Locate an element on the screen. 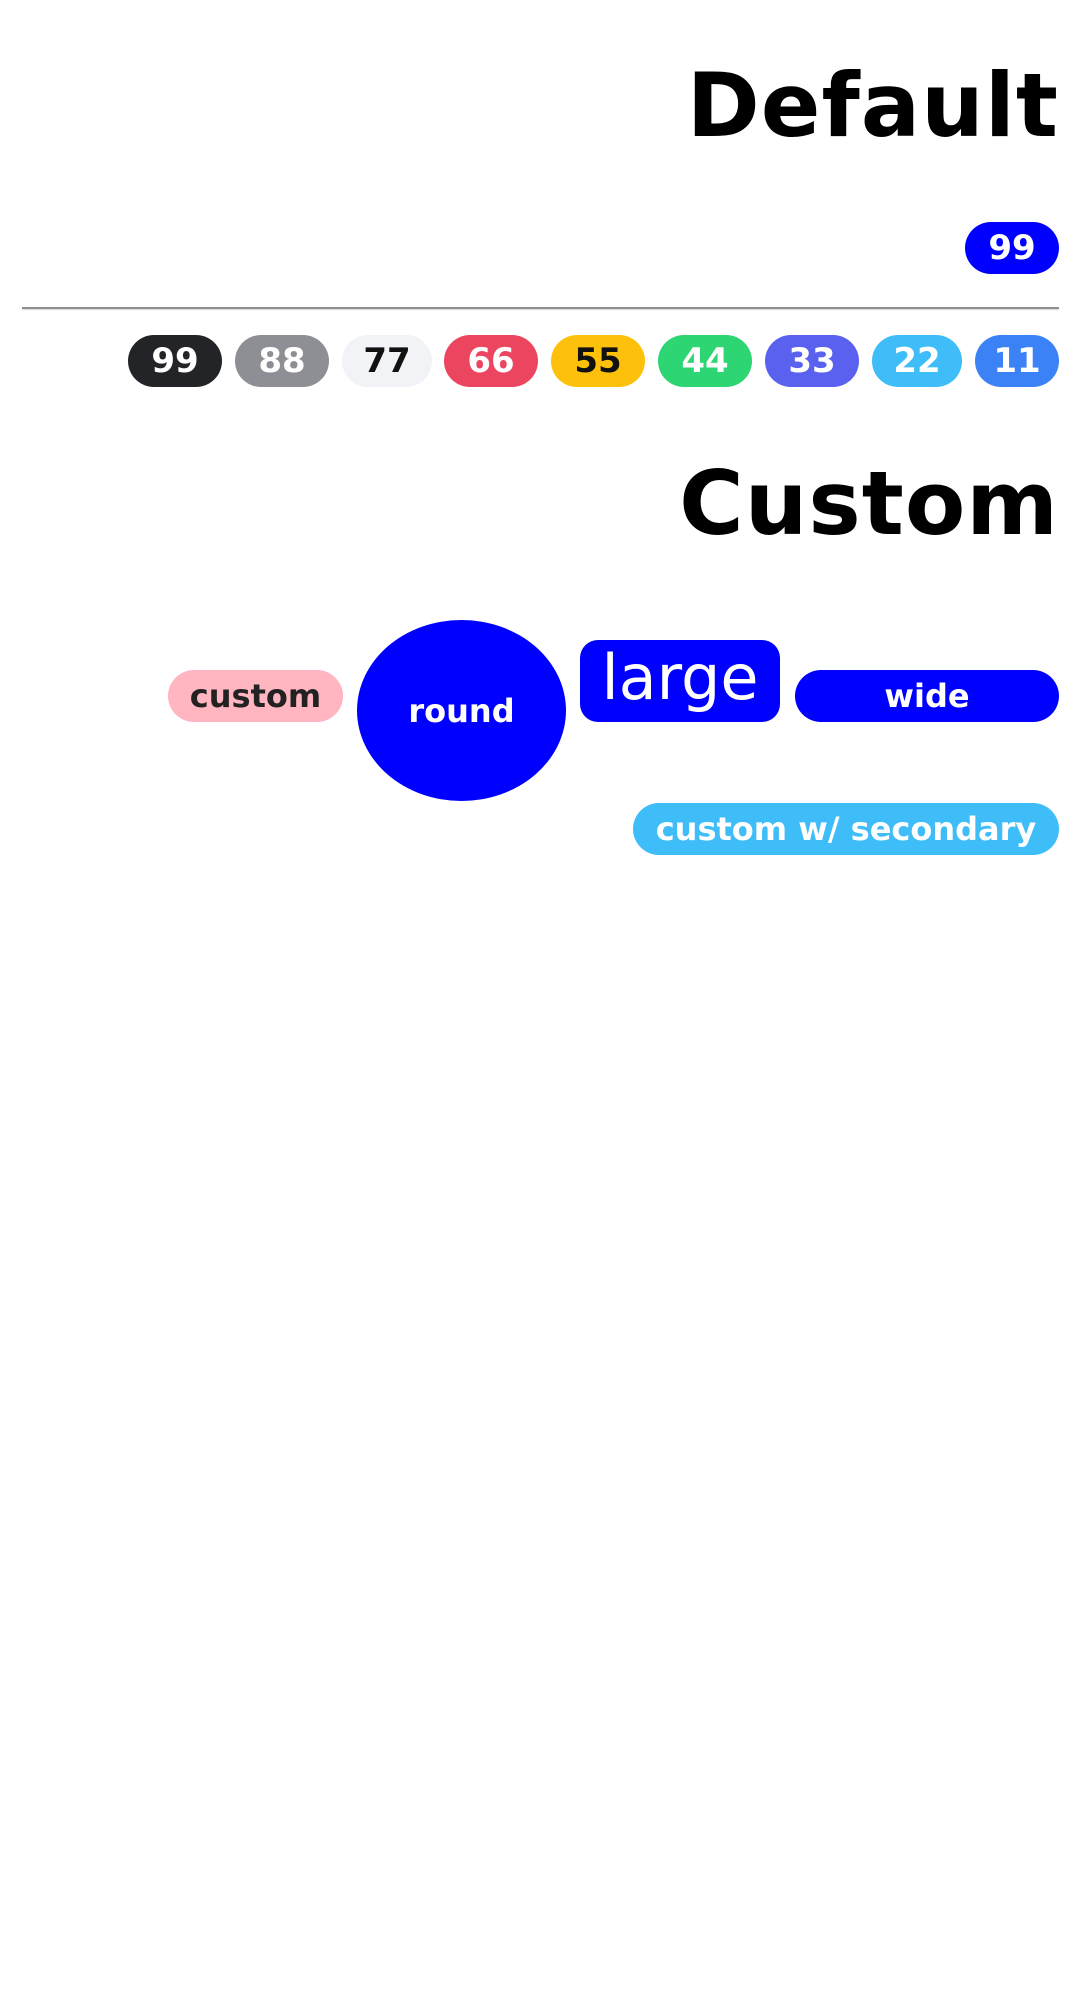 This screenshot has height=1999, width=1081. custom-section-title: Custom is located at coordinates (869, 503).